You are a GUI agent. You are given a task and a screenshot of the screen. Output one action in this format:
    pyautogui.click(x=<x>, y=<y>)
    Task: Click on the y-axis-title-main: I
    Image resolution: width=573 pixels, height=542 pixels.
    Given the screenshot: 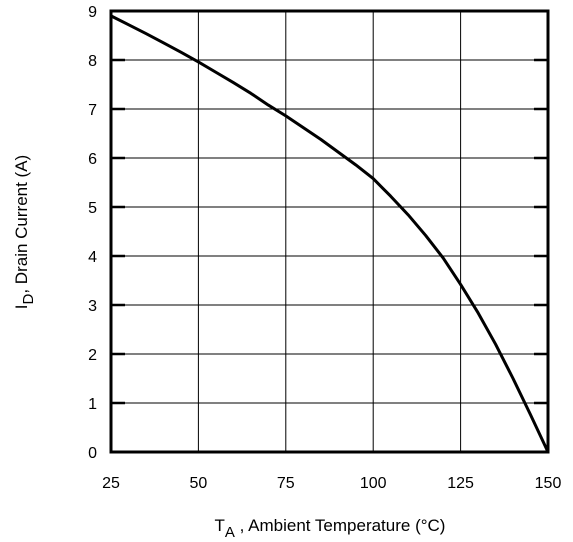 What is the action you would take?
    pyautogui.click(x=21, y=306)
    